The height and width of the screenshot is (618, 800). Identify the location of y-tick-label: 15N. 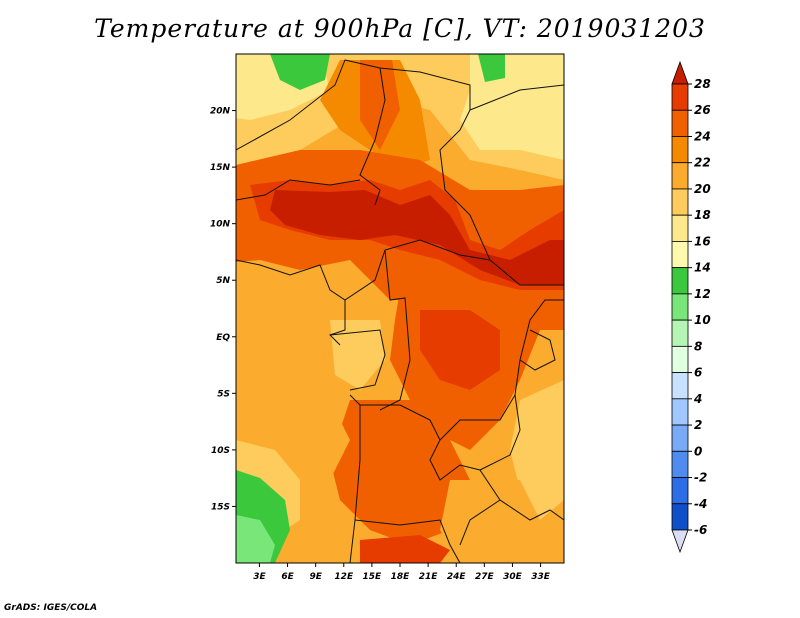
(220, 168).